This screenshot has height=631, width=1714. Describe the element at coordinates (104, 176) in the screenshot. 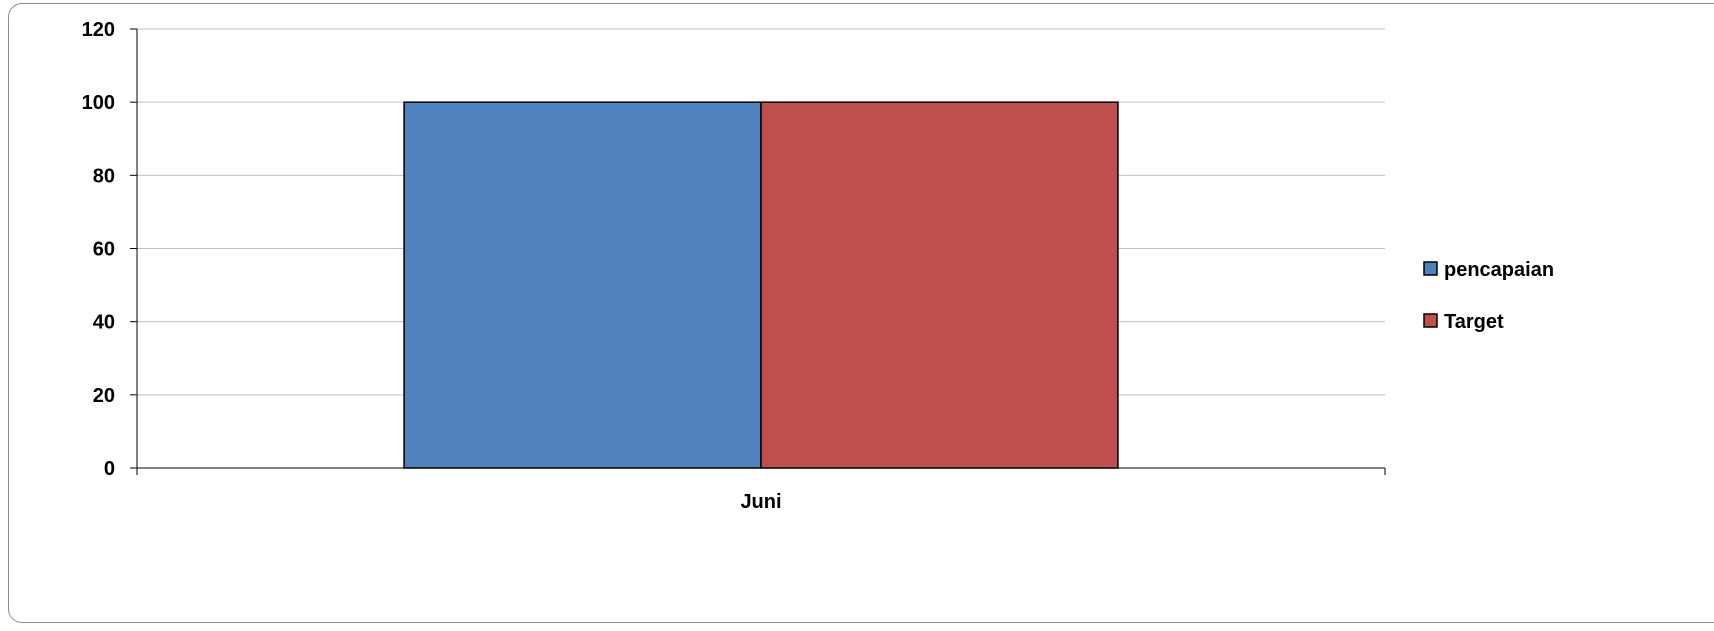

I see `y-tick-label: 80` at that location.